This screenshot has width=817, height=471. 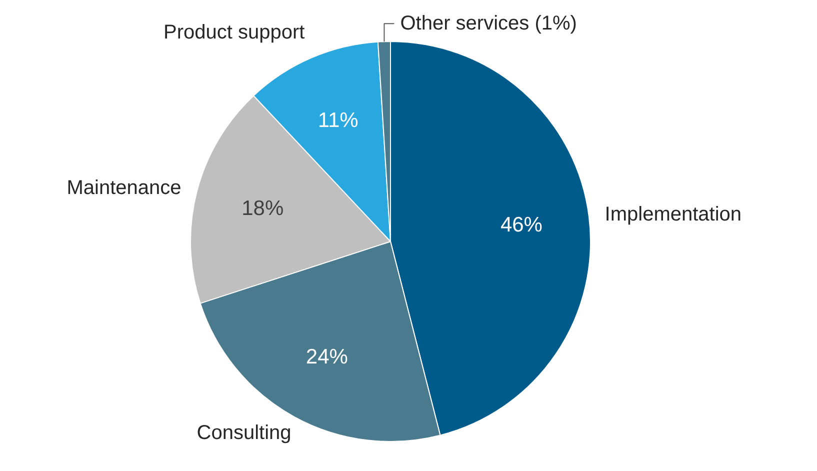 I want to click on slice-label: Implementation, so click(x=673, y=214).